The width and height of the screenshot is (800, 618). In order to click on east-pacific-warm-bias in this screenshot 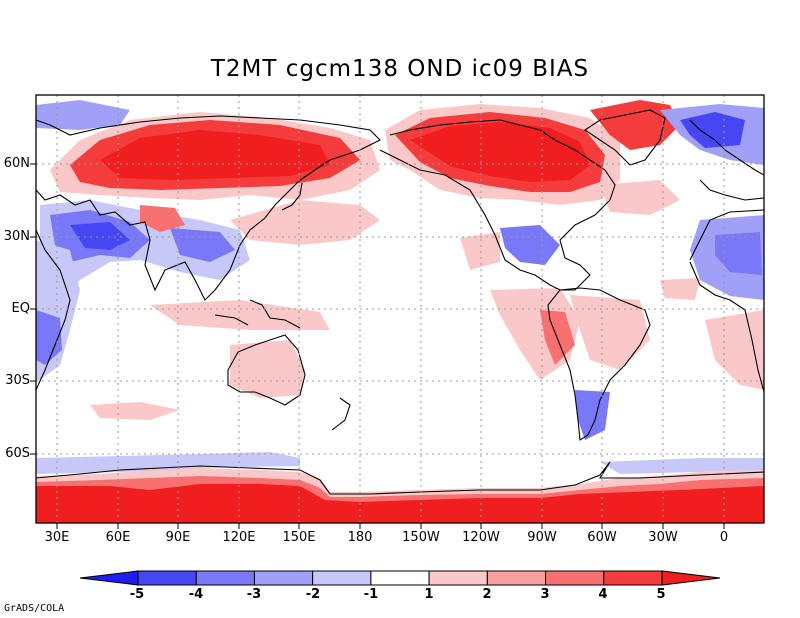, I will do `click(480, 251)`.